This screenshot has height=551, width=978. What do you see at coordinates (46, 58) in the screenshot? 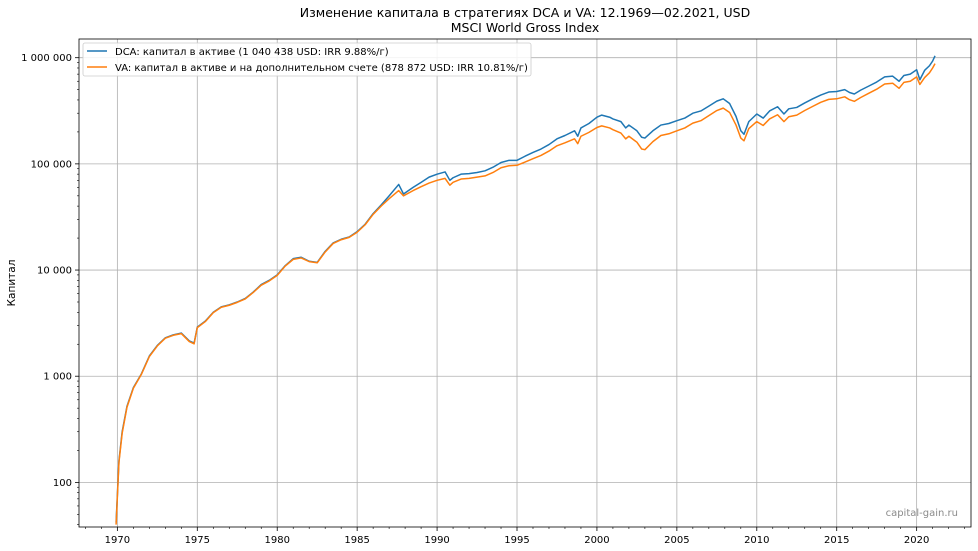
I see `y-tick-label: 1 000 000` at bounding box center [46, 58].